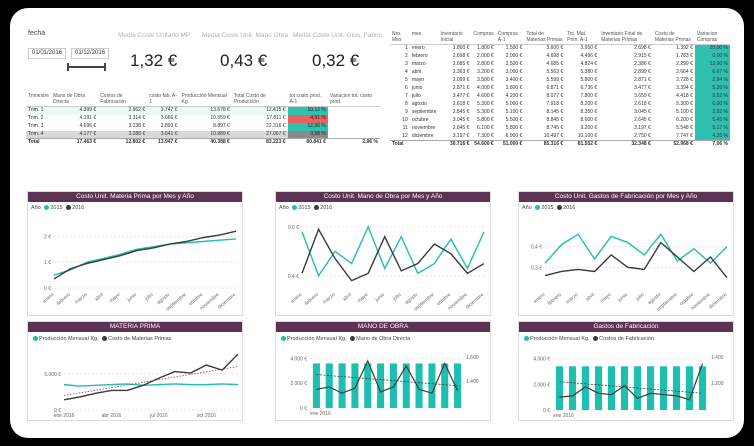 The image size is (754, 446). What do you see at coordinates (169, 126) in the screenshot?
I see `table-cell: 2.893 €` at bounding box center [169, 126].